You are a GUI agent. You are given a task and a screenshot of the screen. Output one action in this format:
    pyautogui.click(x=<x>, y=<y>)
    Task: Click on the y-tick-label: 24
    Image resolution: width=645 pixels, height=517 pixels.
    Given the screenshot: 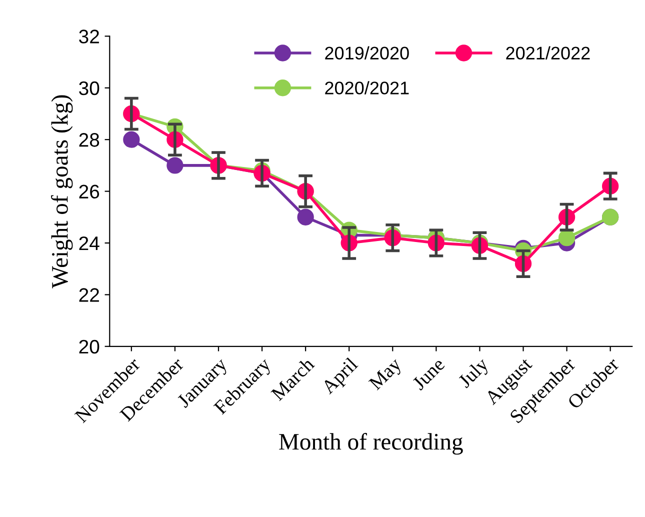 What is the action you would take?
    pyautogui.click(x=89, y=243)
    